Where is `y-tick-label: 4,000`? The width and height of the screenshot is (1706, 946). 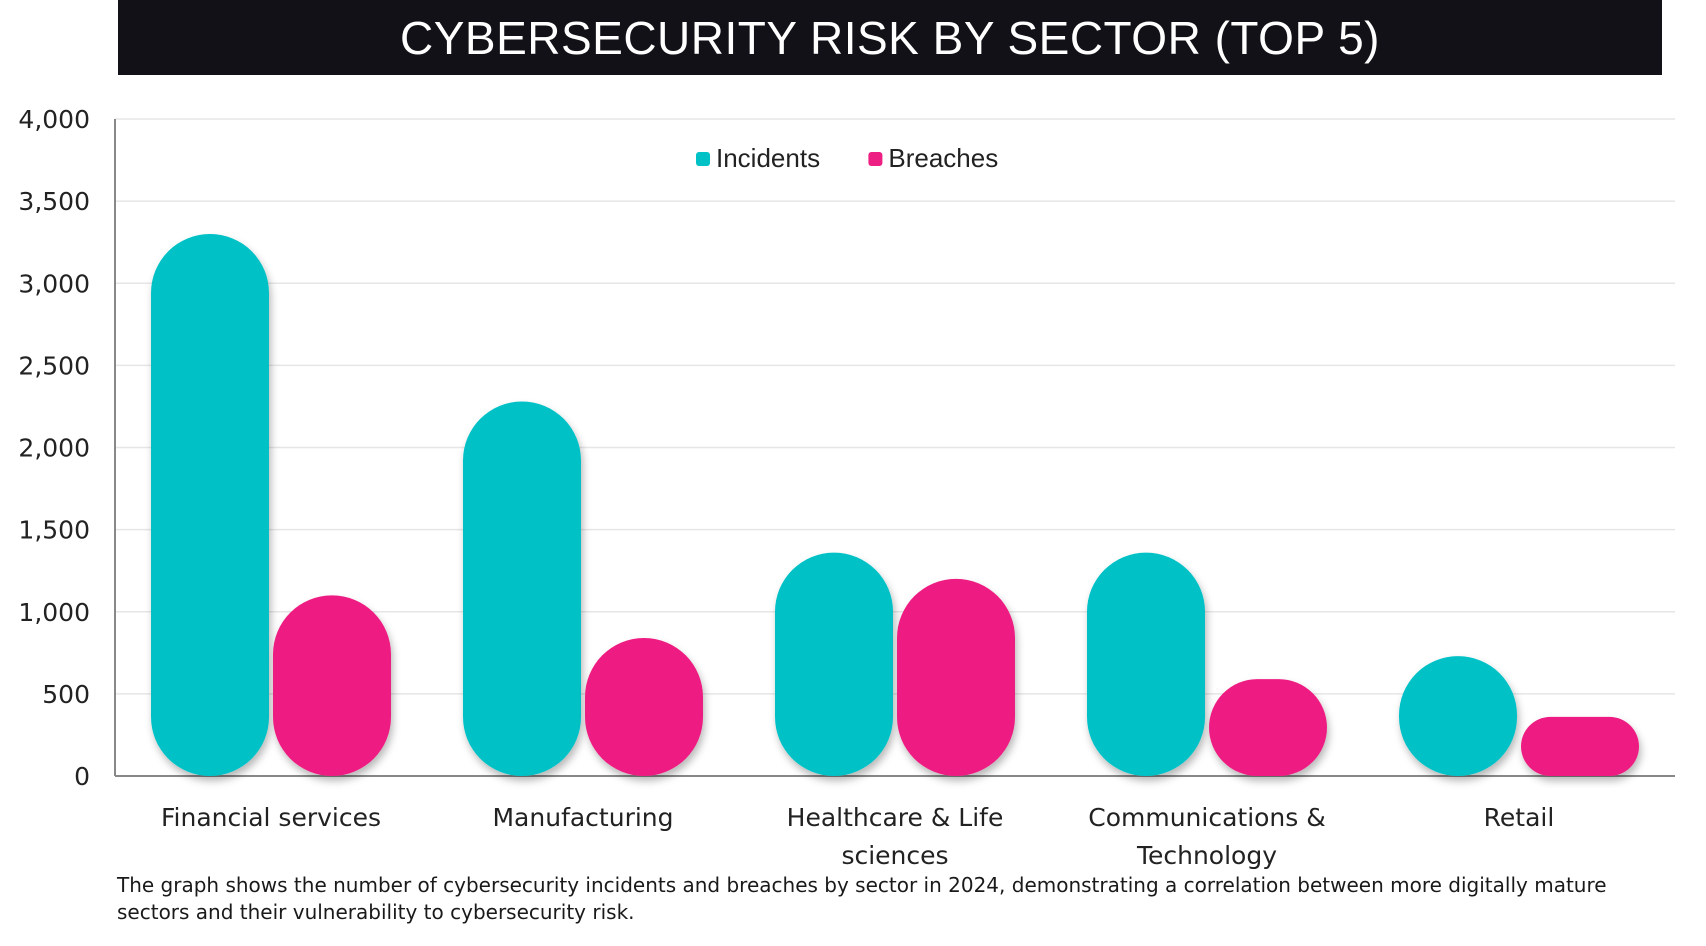 y-tick-label: 4,000 is located at coordinates (54, 119).